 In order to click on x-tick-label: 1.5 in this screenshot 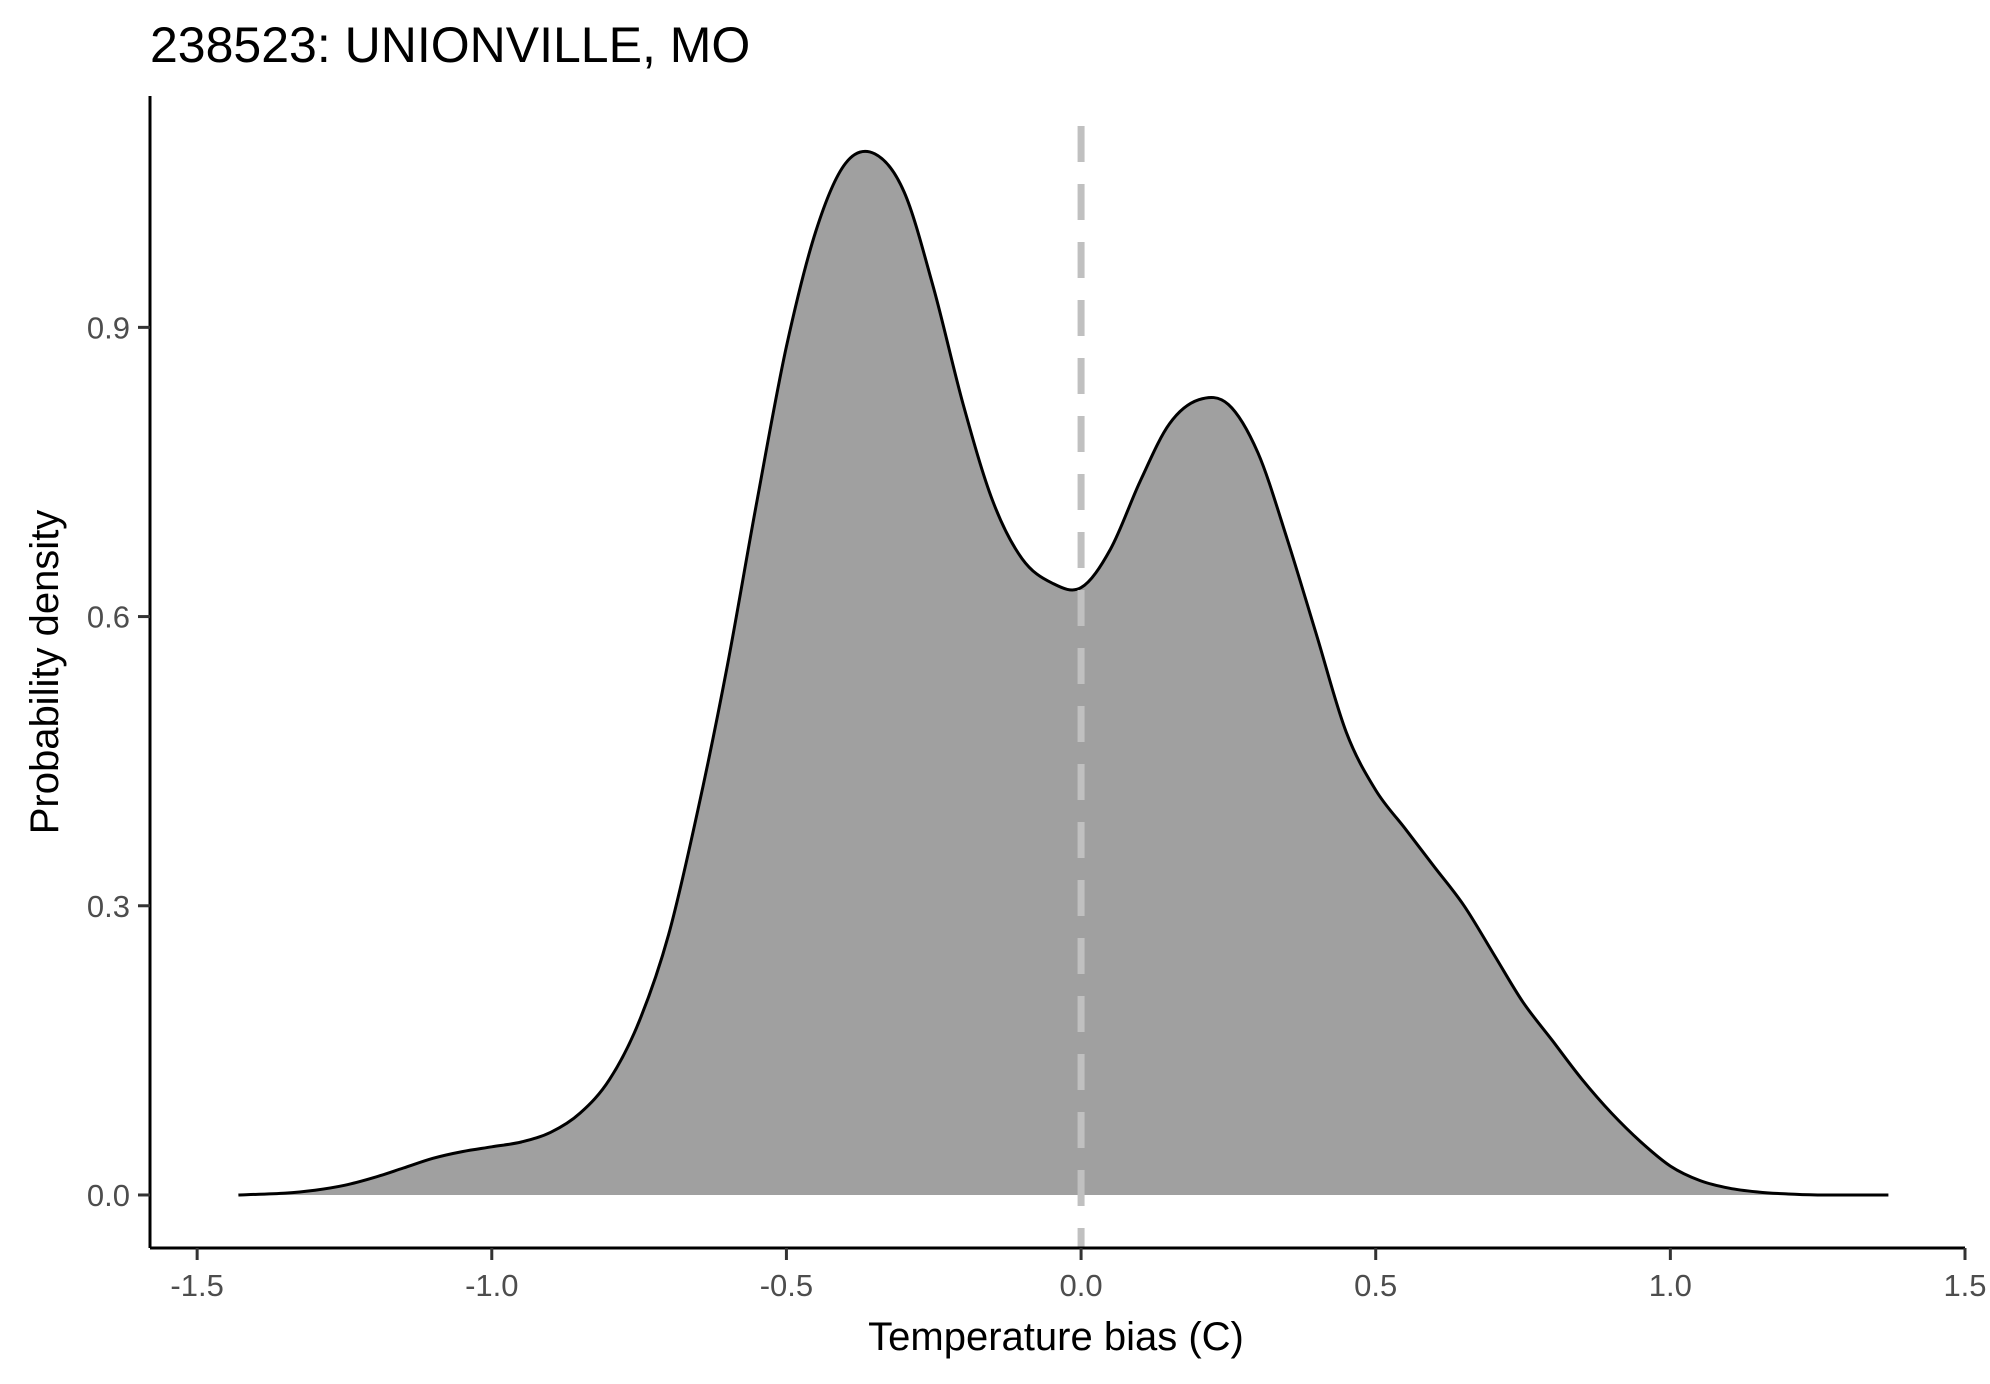, I will do `click(1964, 1285)`.